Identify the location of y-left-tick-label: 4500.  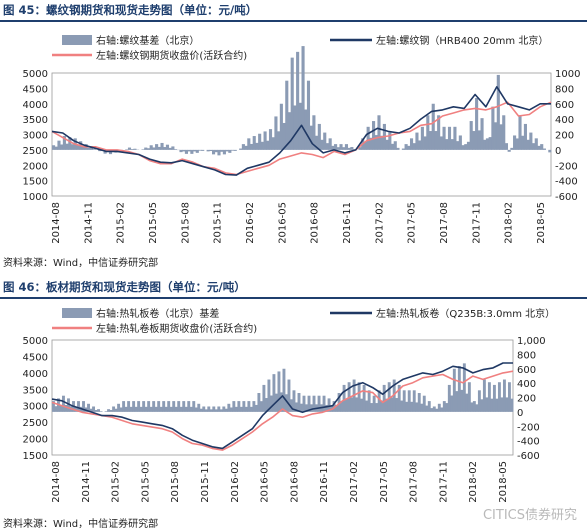
(35, 357).